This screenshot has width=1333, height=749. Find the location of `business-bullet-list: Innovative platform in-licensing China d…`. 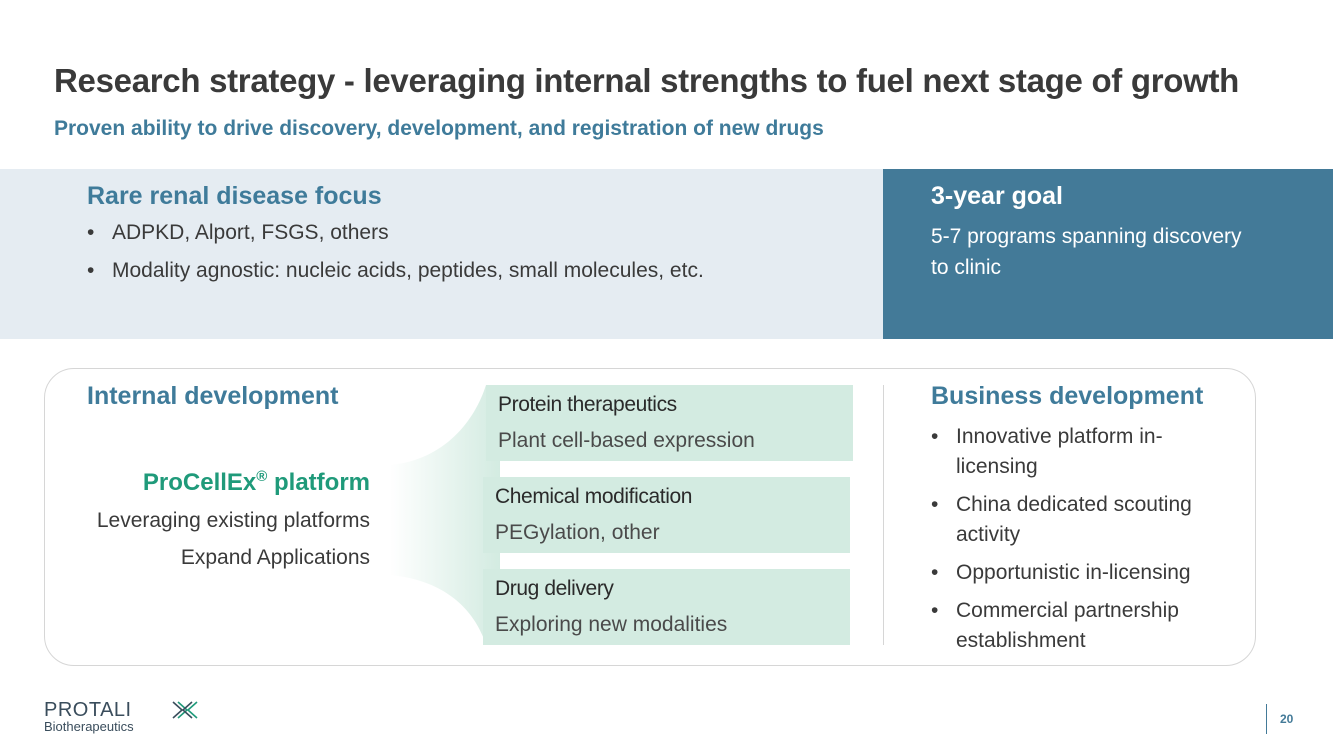

business-bullet-list: Innovative platform in-licensing China d… is located at coordinates (1081, 543).